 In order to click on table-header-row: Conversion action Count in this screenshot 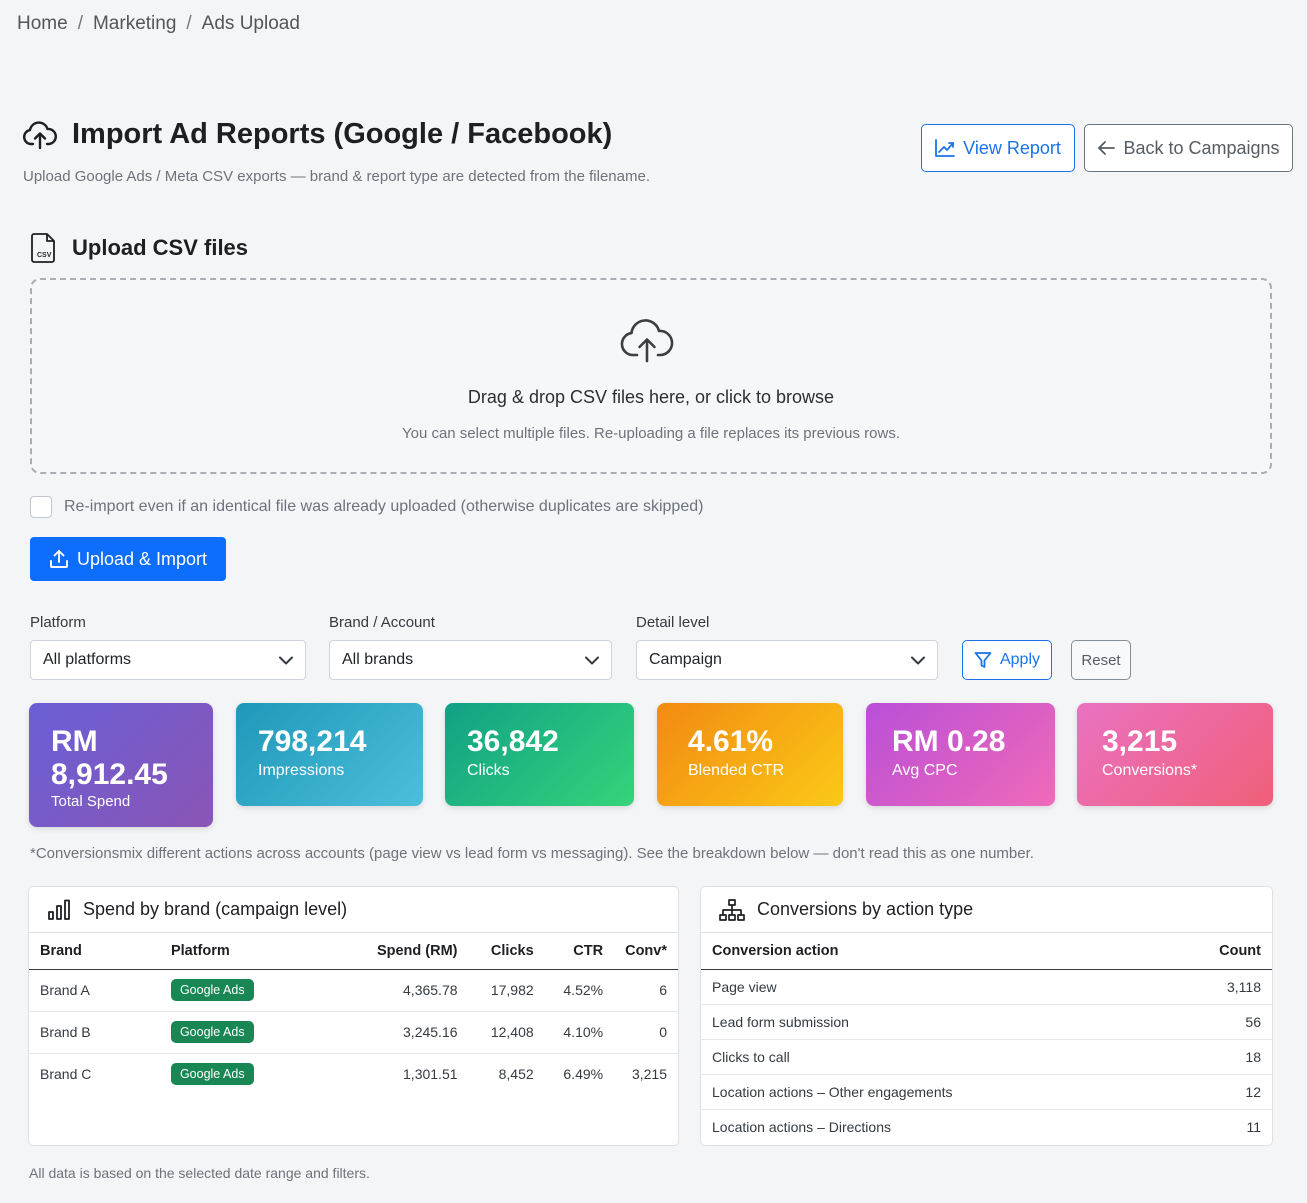, I will do `click(986, 951)`.